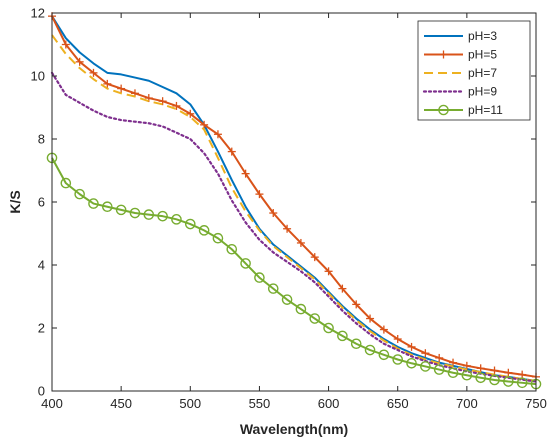  What do you see at coordinates (294, 429) in the screenshot?
I see `x-axis-label: Wavelength(nm)` at bounding box center [294, 429].